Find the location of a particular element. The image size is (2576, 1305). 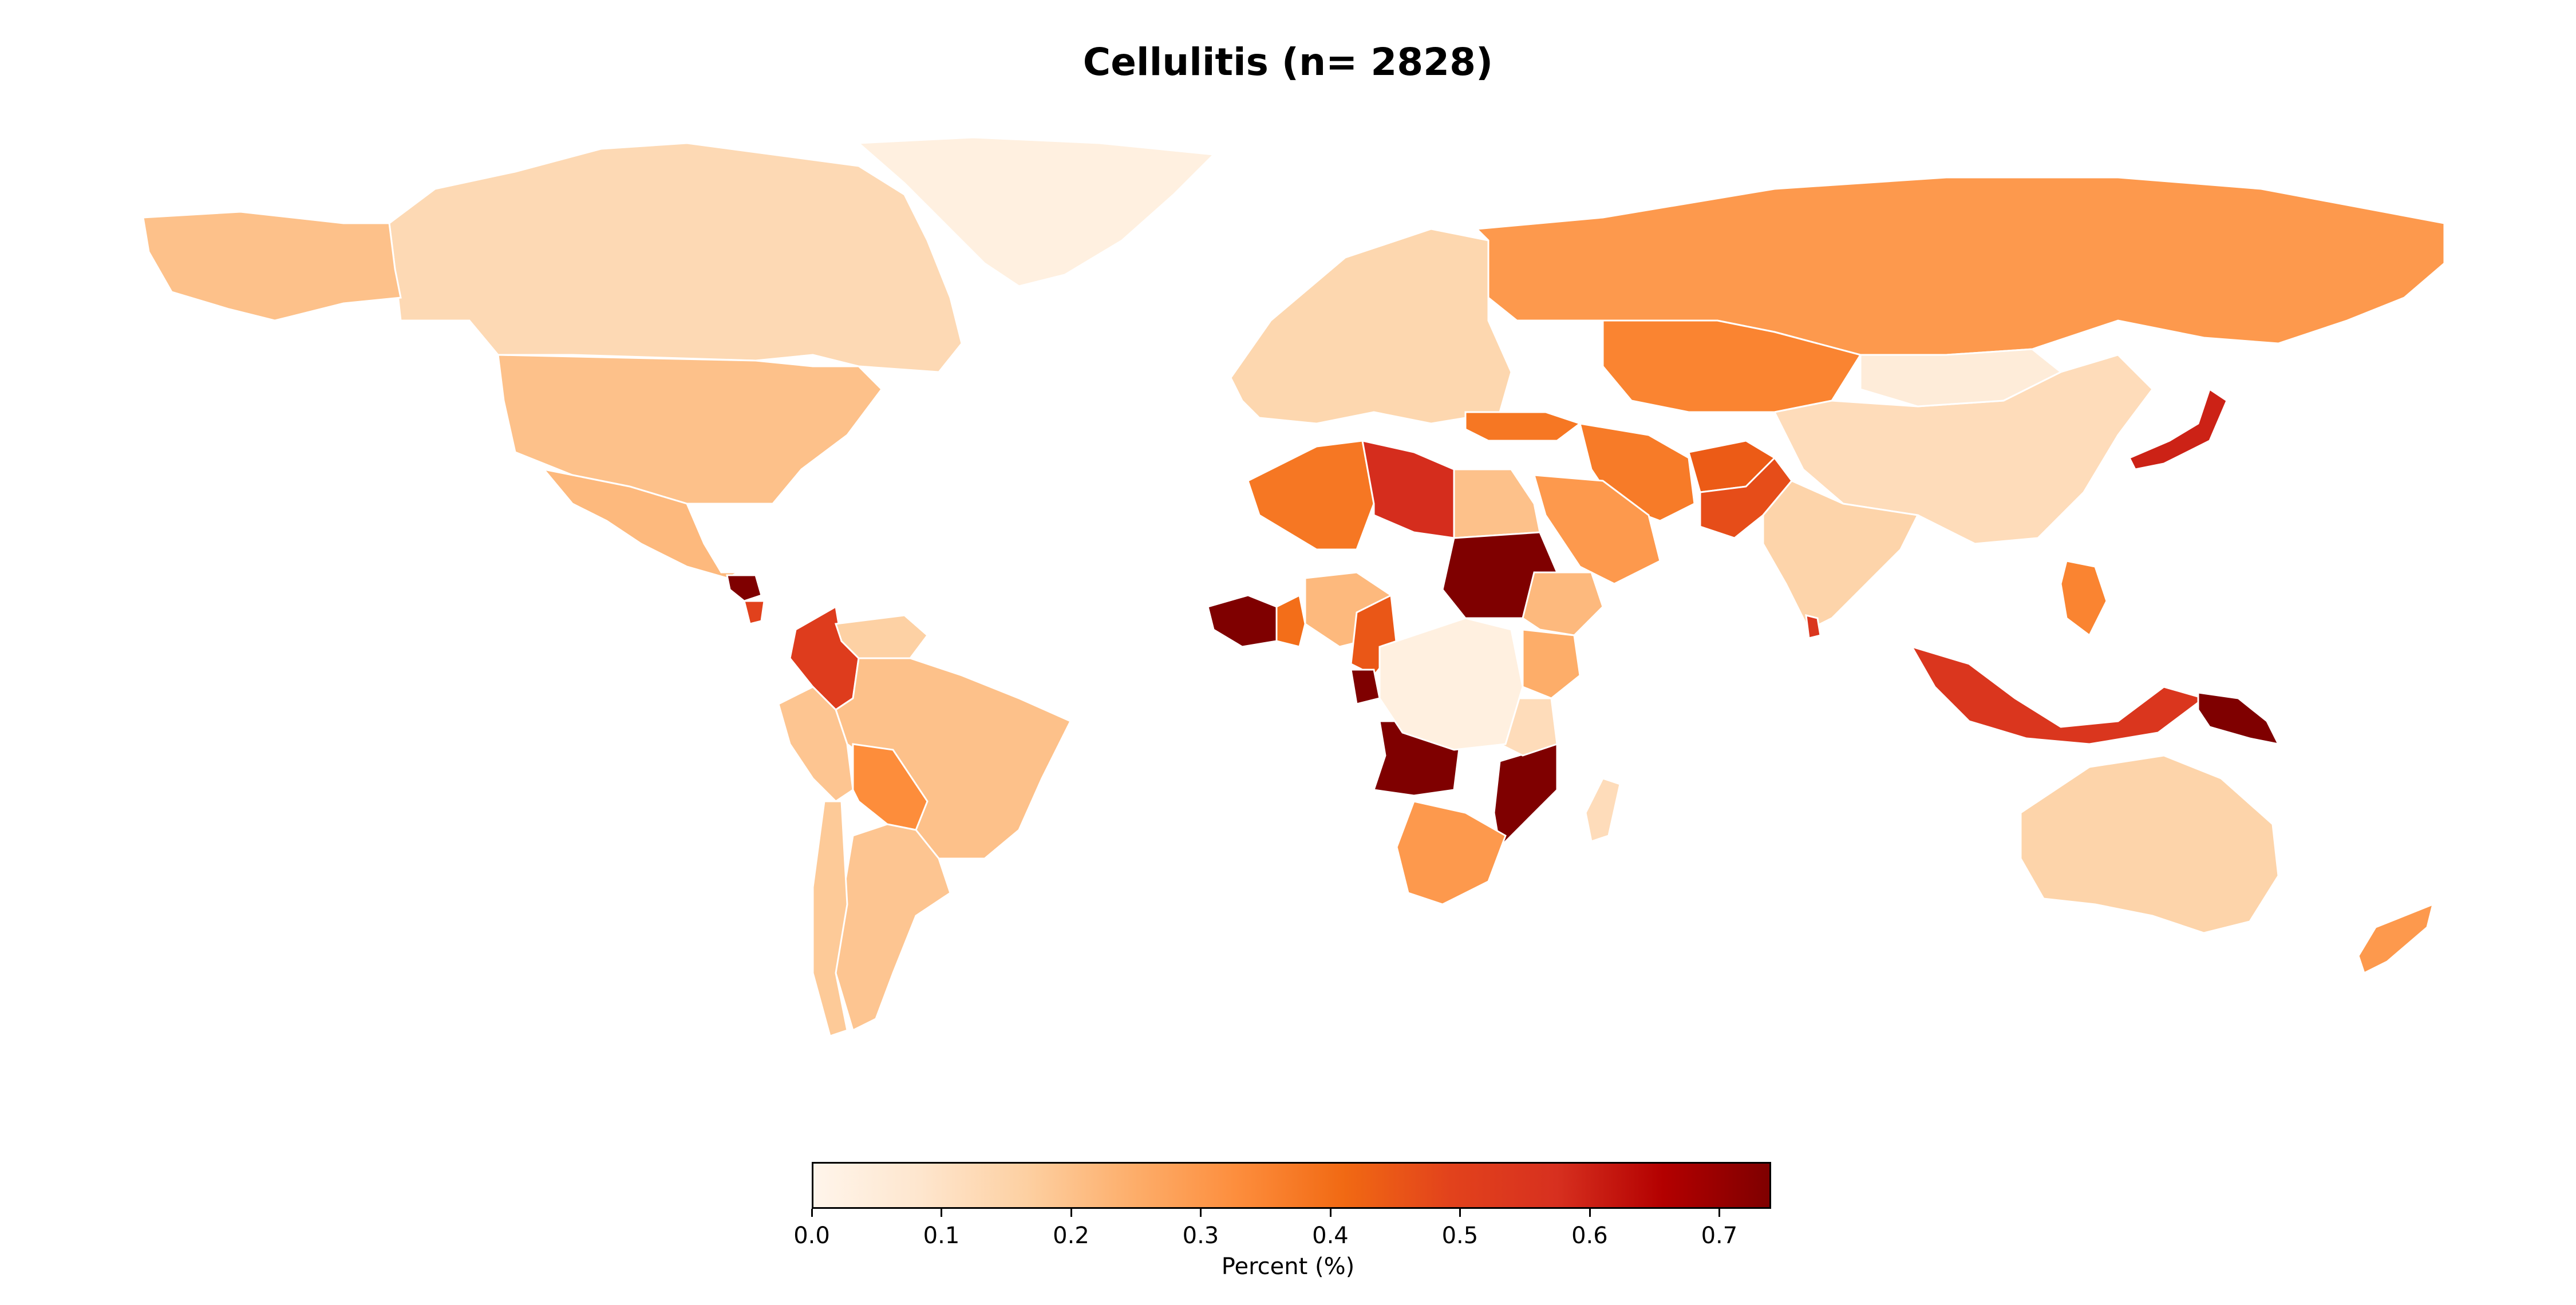

region-south-africa is located at coordinates (1451, 852).